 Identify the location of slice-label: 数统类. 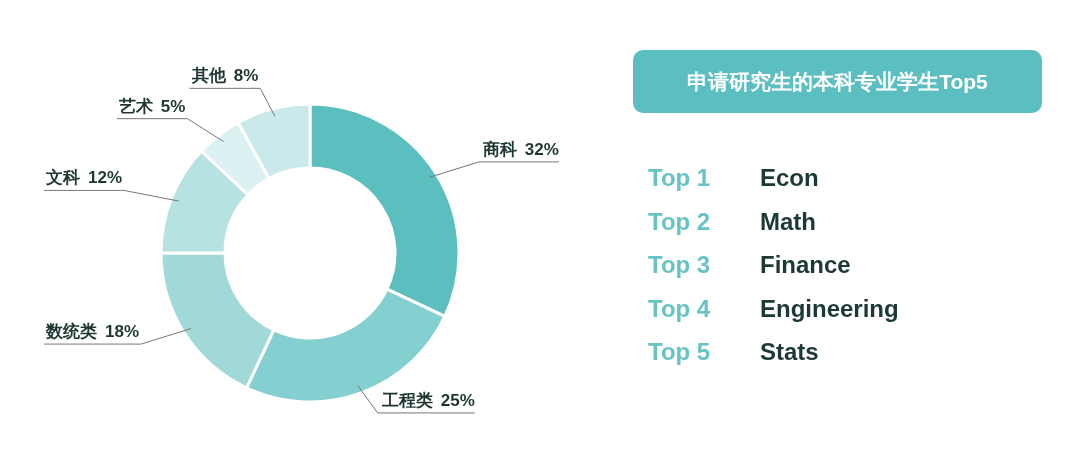
(71, 332).